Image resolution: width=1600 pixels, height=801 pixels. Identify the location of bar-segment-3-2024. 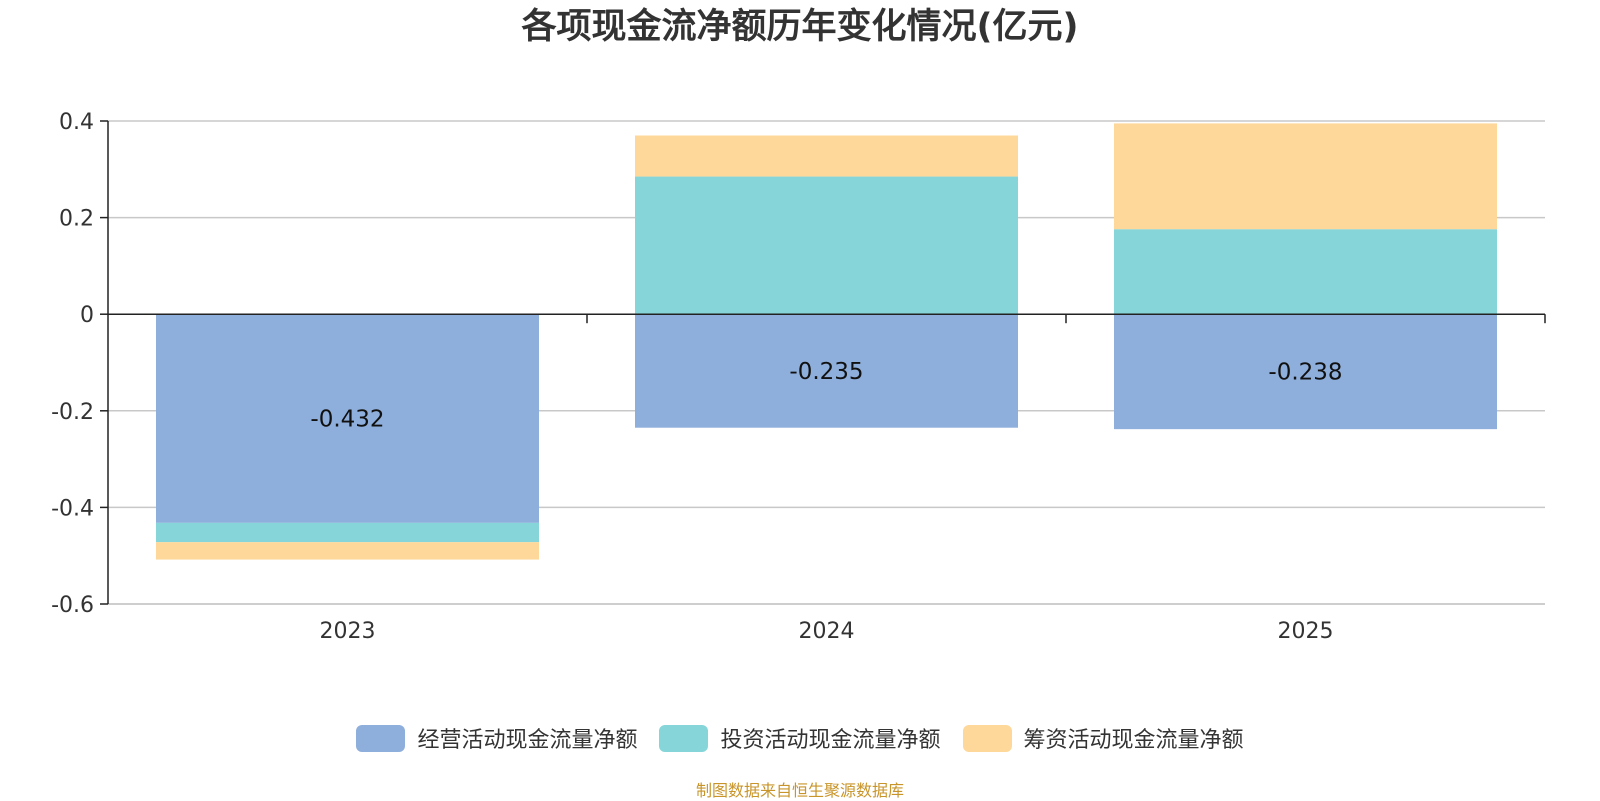
(826, 156).